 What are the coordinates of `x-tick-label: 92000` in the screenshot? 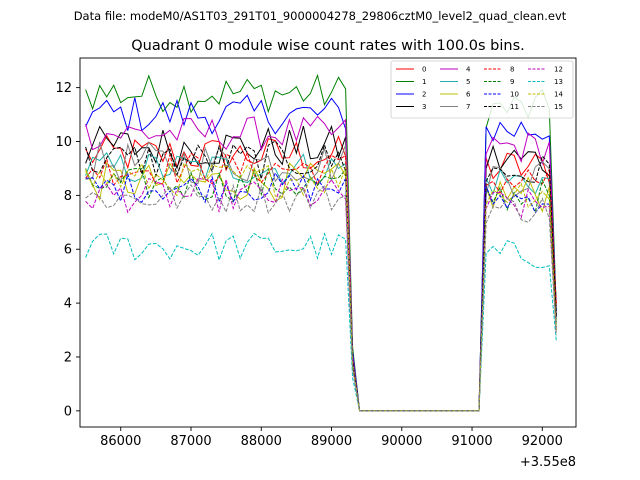 It's located at (542, 441).